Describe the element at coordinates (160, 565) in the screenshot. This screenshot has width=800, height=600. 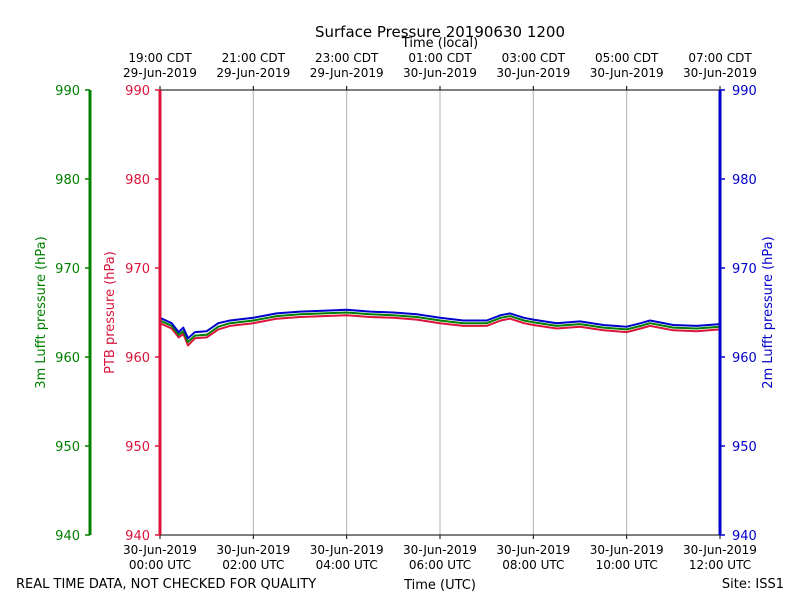
I see `x-tick-label-time: 00:00 UTC` at that location.